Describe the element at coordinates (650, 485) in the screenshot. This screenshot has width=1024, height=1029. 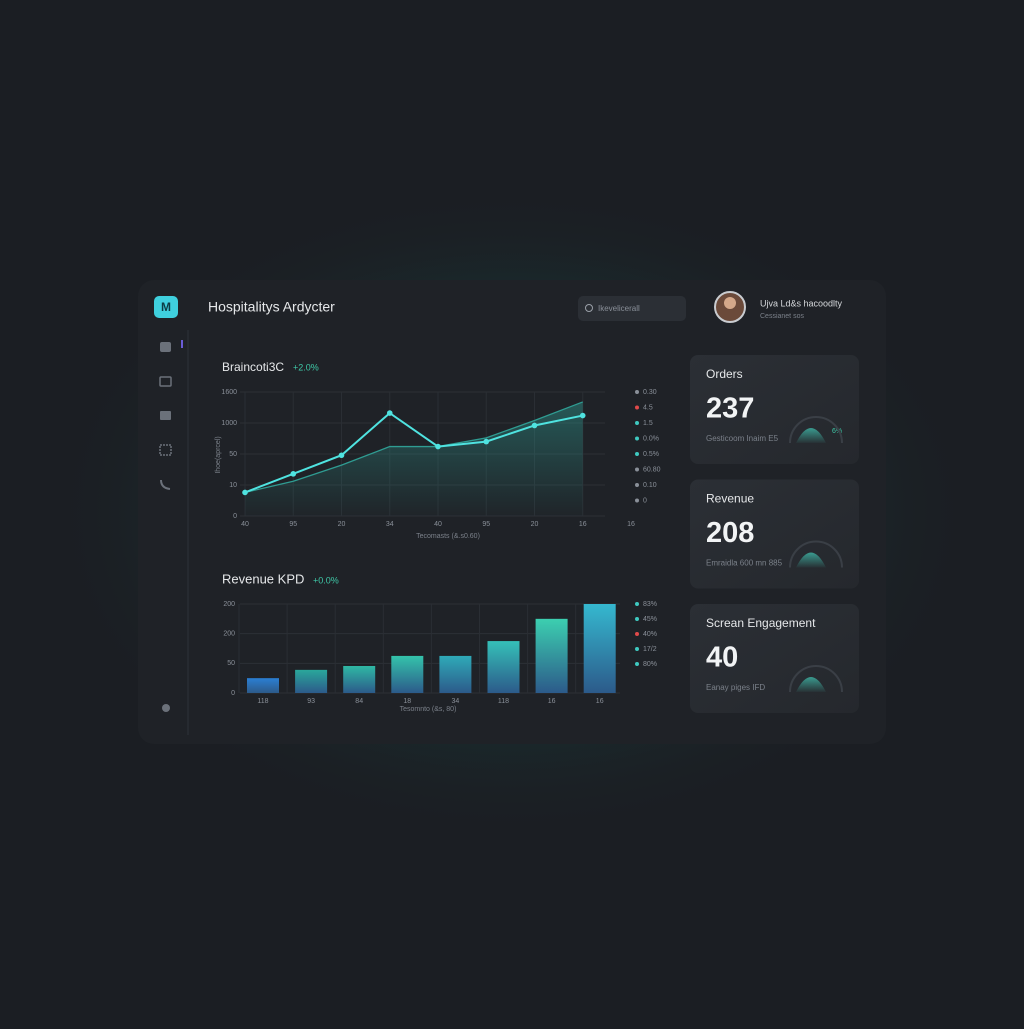
I see `side-label: 0.10` at that location.